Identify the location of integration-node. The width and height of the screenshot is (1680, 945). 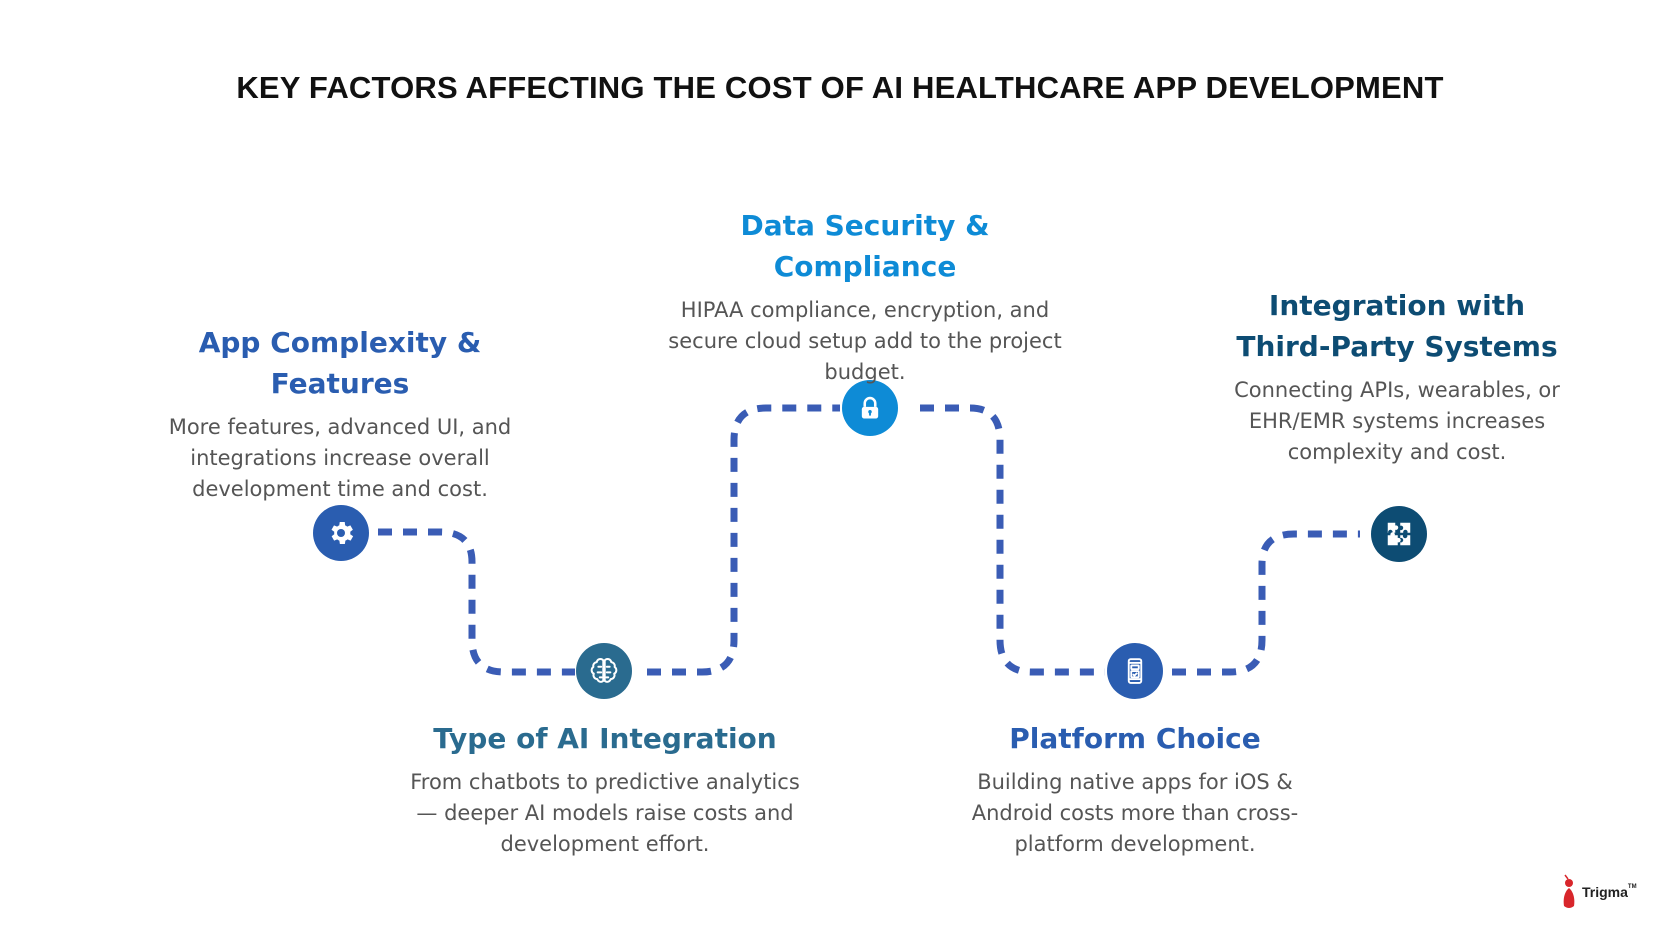
(1399, 534).